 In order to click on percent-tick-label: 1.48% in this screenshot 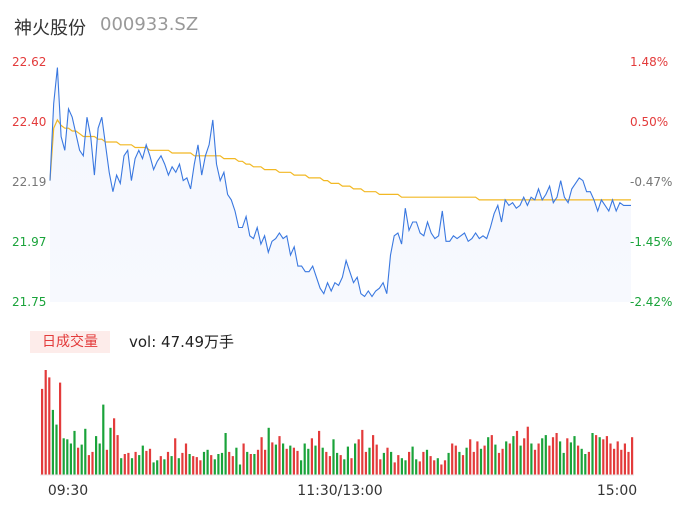, I will do `click(649, 62)`.